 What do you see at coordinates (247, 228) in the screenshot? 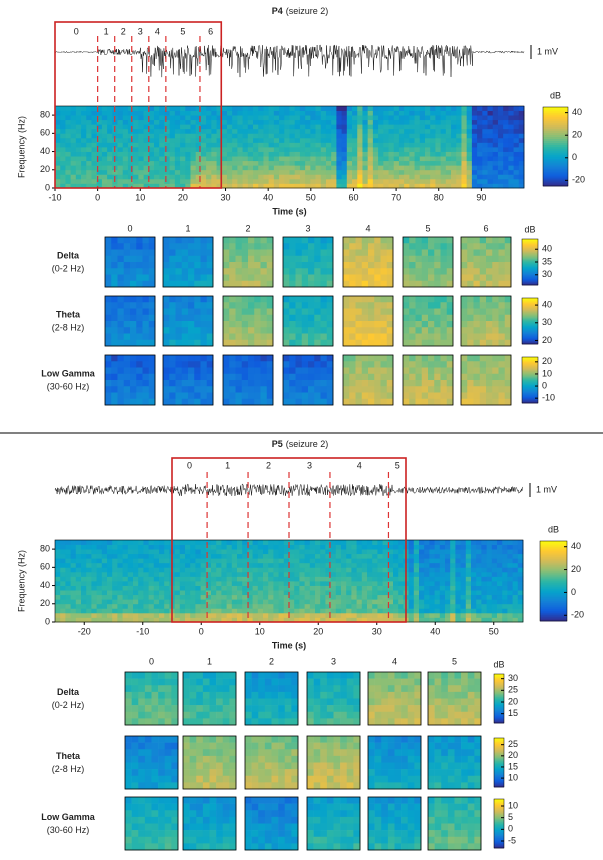
I see `column-label: 2` at bounding box center [247, 228].